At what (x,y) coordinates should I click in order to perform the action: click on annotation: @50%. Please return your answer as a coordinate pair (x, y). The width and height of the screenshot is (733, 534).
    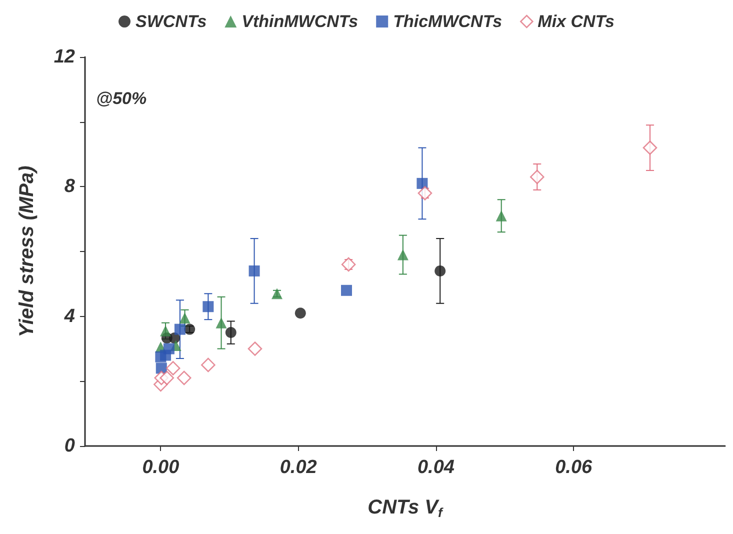
    Looking at the image, I should click on (121, 98).